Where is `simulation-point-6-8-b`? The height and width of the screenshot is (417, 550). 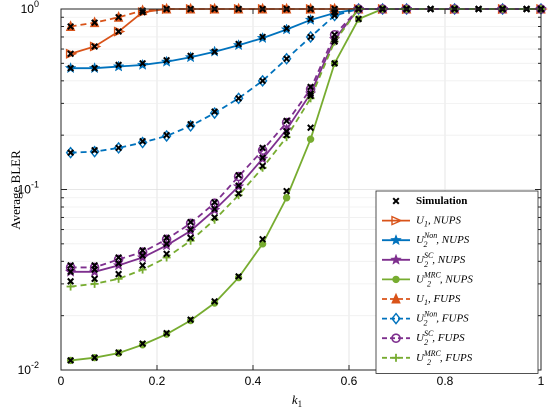 simulation-point-6-8-b is located at coordinates (263, 166).